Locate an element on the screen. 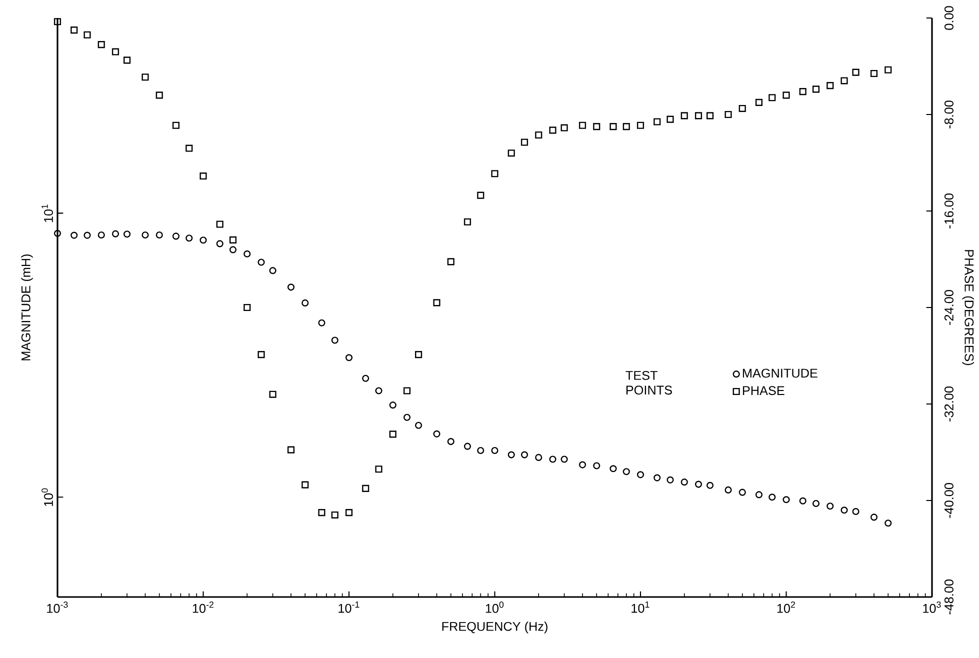 Image resolution: width=979 pixels, height=658 pixels. y2-tick-label: -32.00 is located at coordinates (949, 404).